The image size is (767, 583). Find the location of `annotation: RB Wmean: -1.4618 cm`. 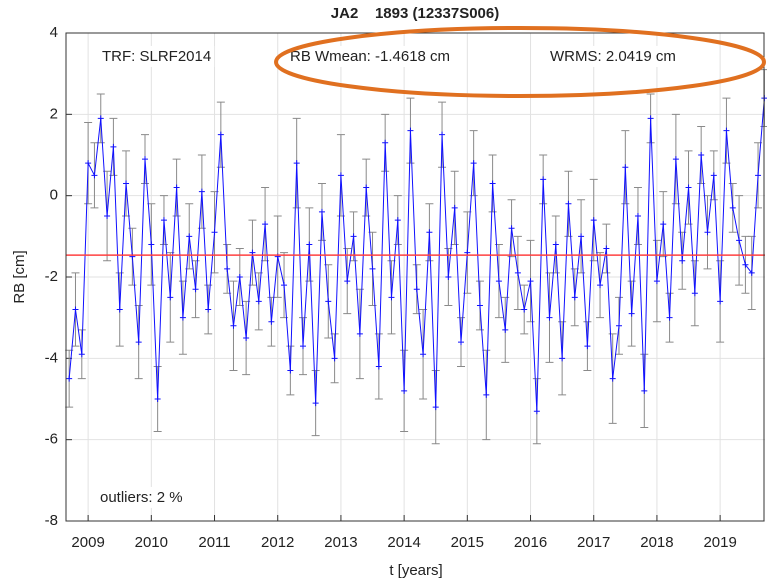

annotation: RB Wmean: -1.4618 cm is located at coordinates (370, 56).